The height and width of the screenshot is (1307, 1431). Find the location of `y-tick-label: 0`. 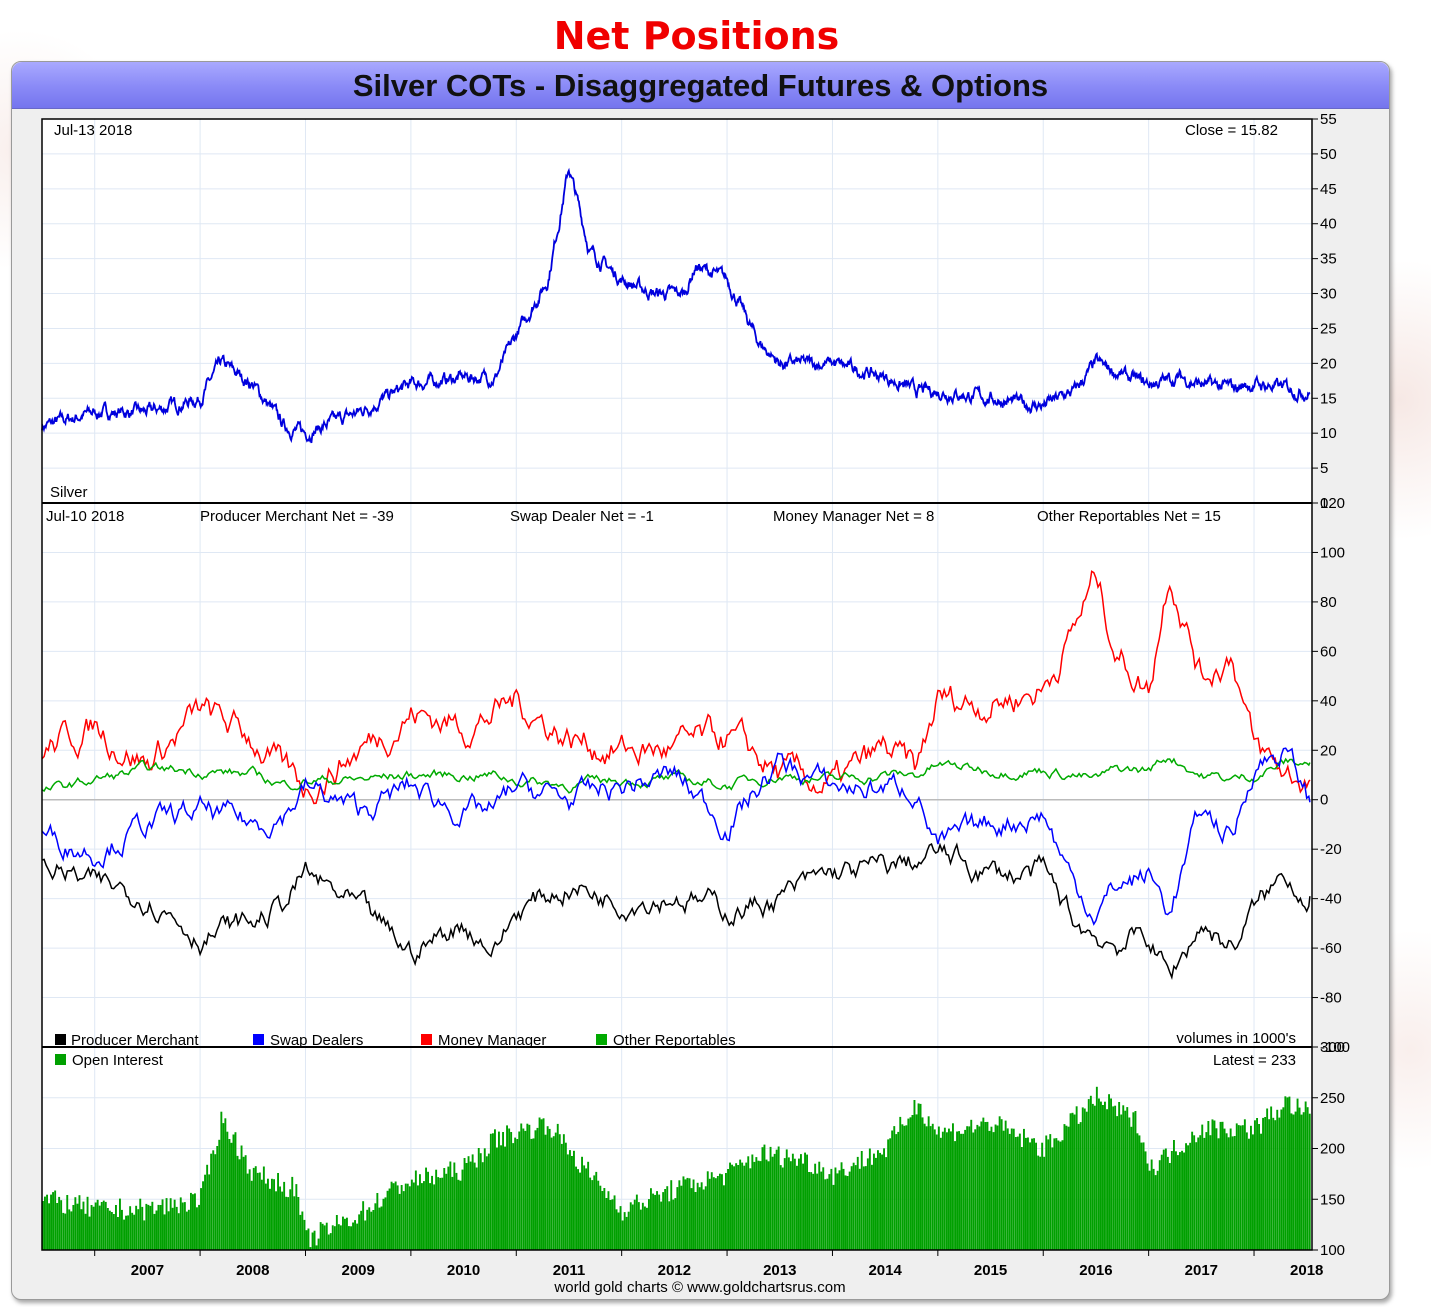

y-tick-label: 0 is located at coordinates (1324, 503).